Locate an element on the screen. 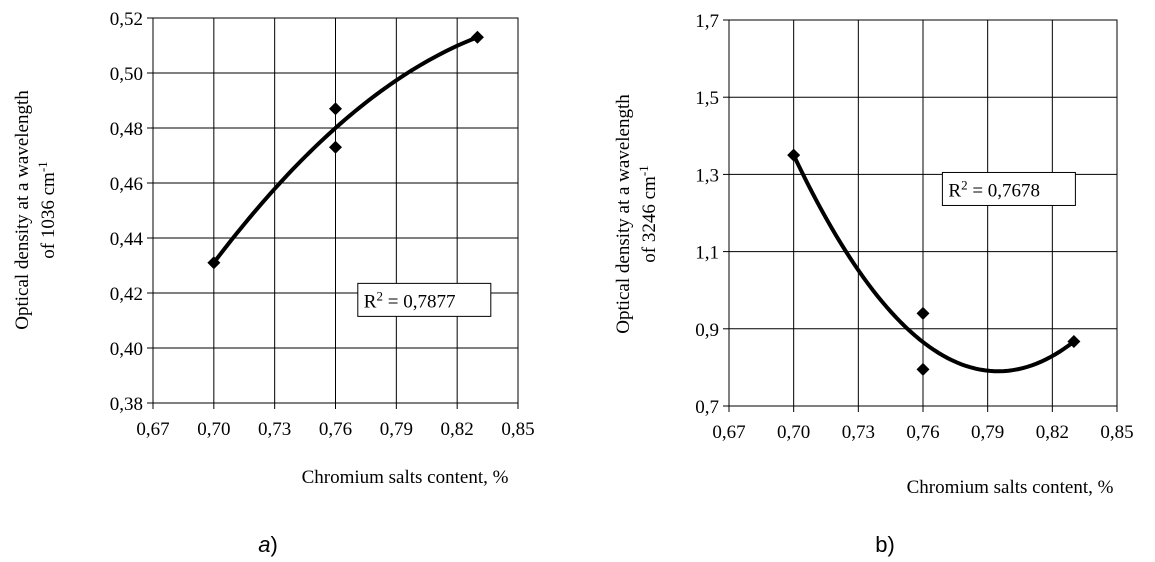  panel-label: a) is located at coordinates (268, 544).